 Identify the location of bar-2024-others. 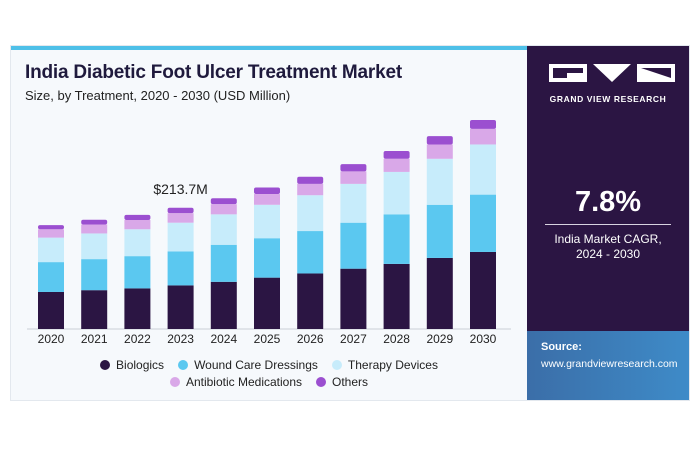
(223, 201).